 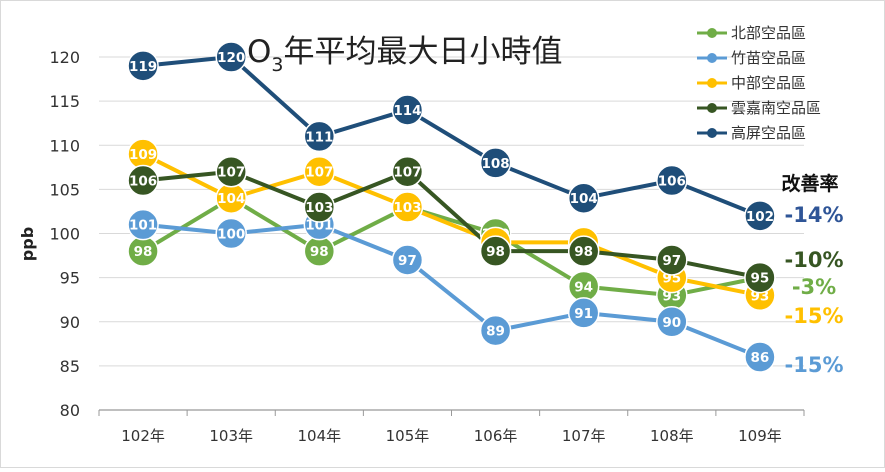 I want to click on legend-label: 竹苗空品區, so click(x=768, y=58).